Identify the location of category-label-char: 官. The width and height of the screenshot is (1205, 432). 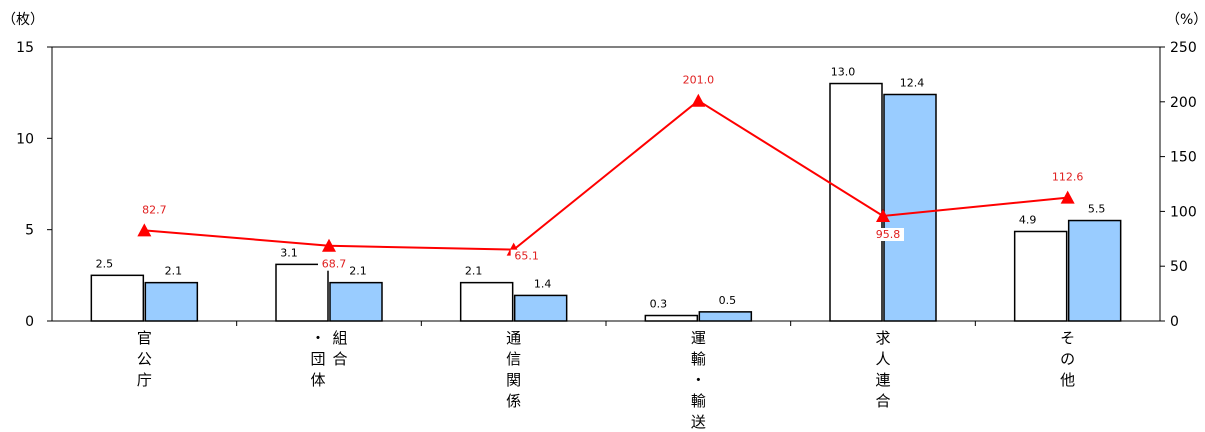
(144, 338).